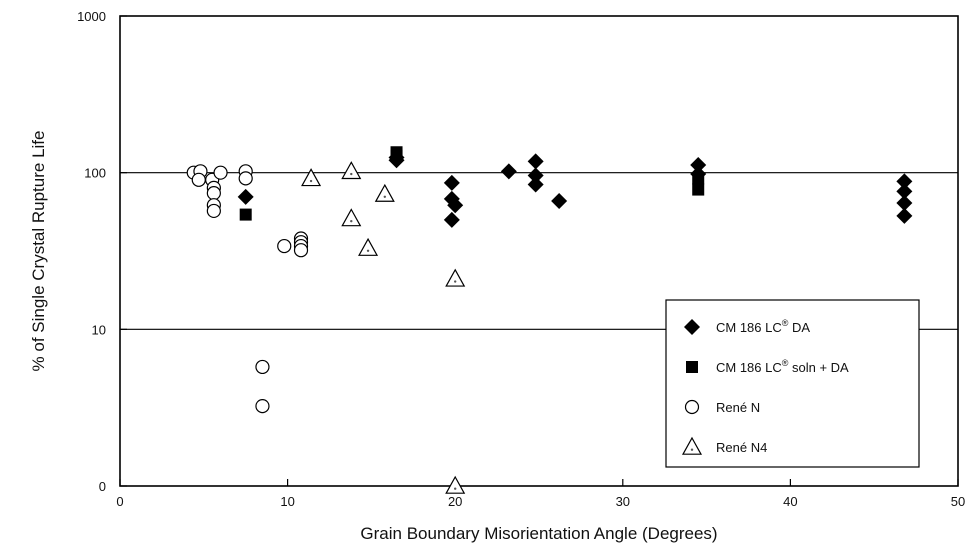 The image size is (969, 543). I want to click on y-tick-label: 0, so click(102, 486).